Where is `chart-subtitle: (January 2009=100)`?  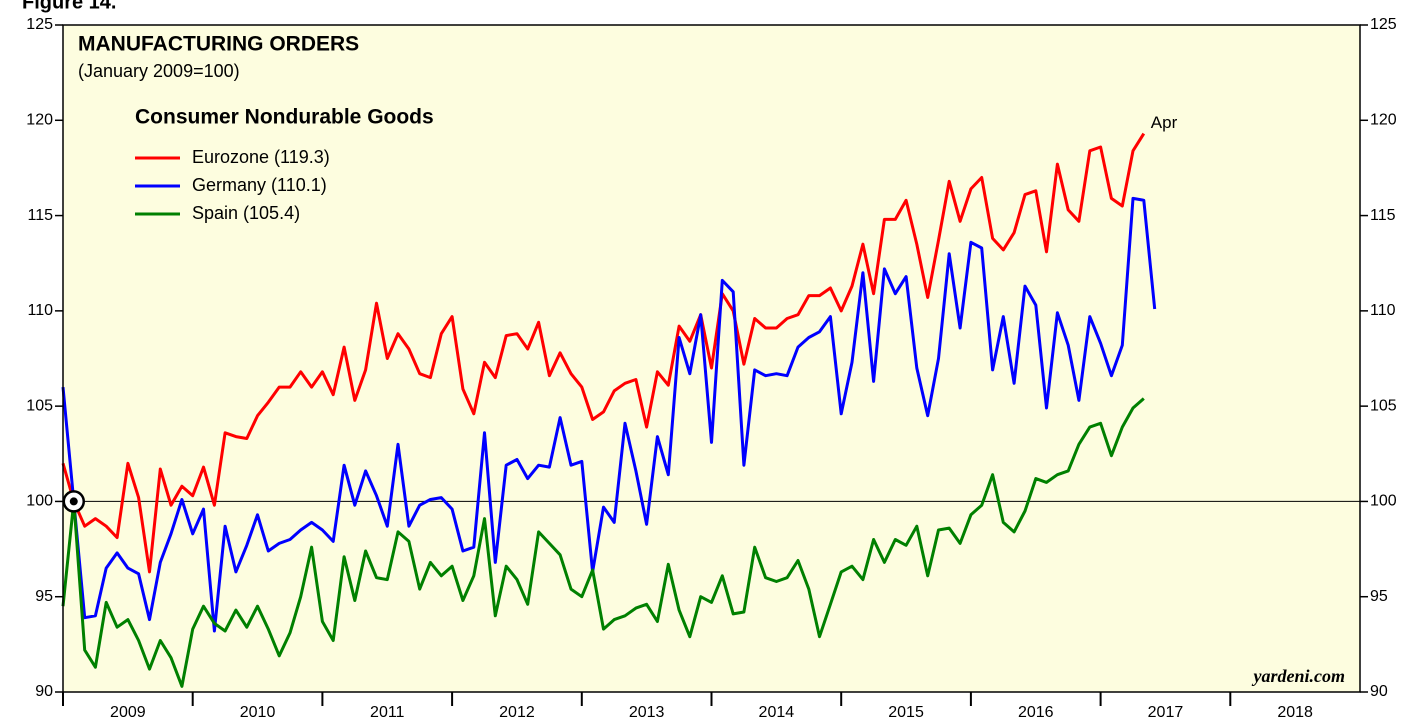 chart-subtitle: (January 2009=100) is located at coordinates (159, 71).